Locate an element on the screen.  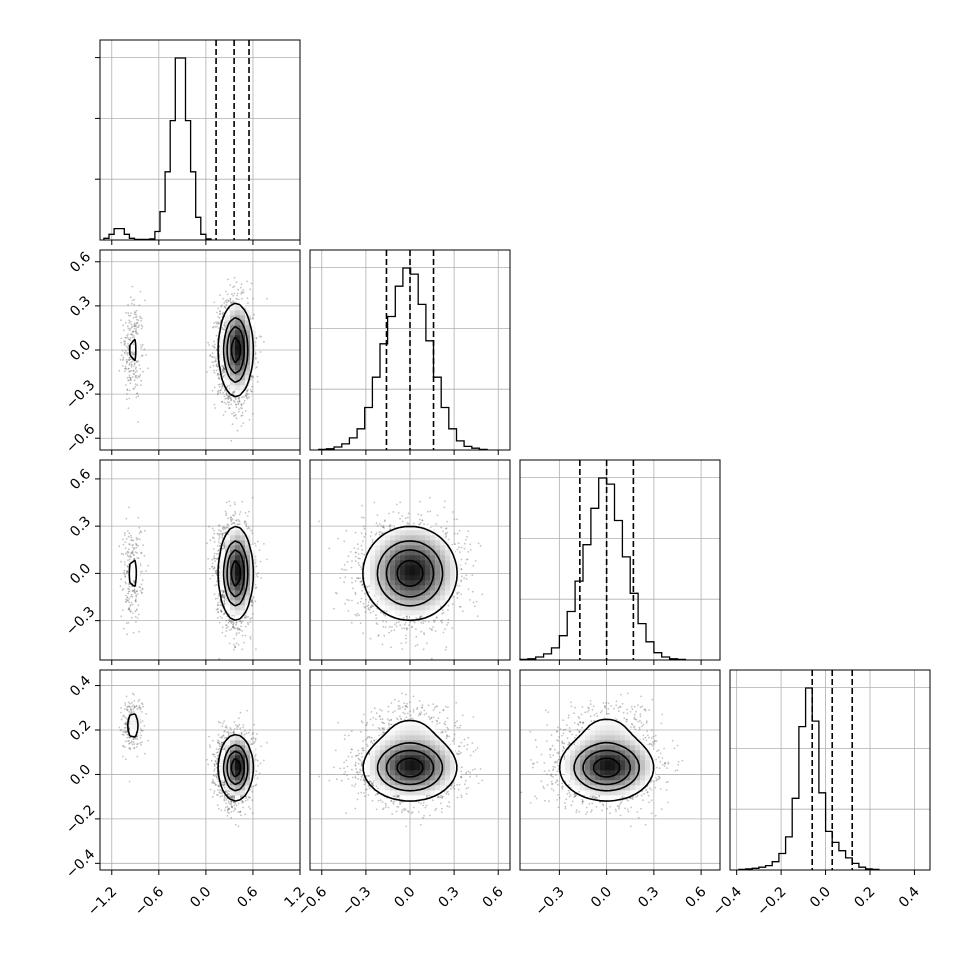
panel-bg is located at coordinates (620, 560).